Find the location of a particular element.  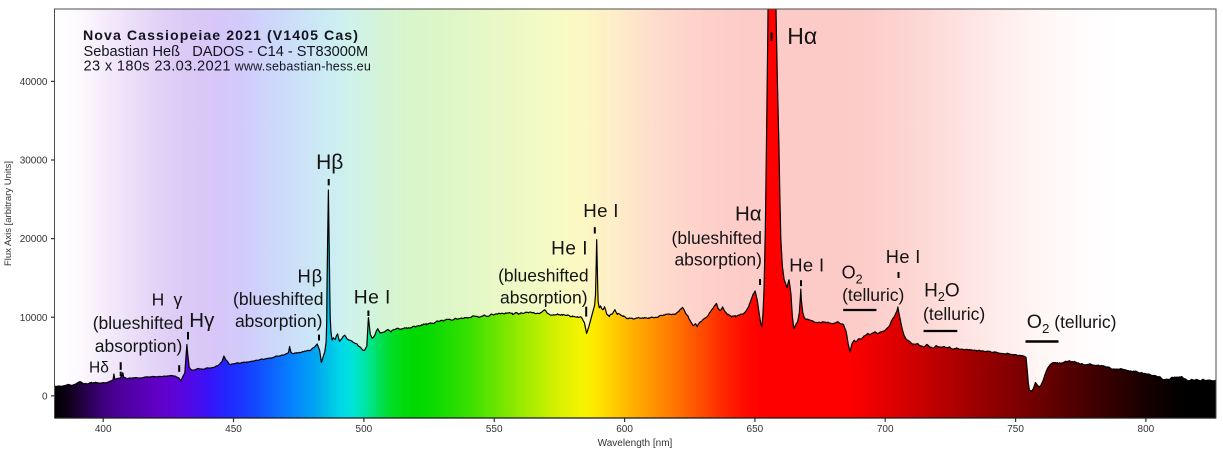

svg-text:Sebastian Heß DADOS - C14 -: Sebastian Heß DADOS - C14 - ST83000M is located at coordinates (226, 52).